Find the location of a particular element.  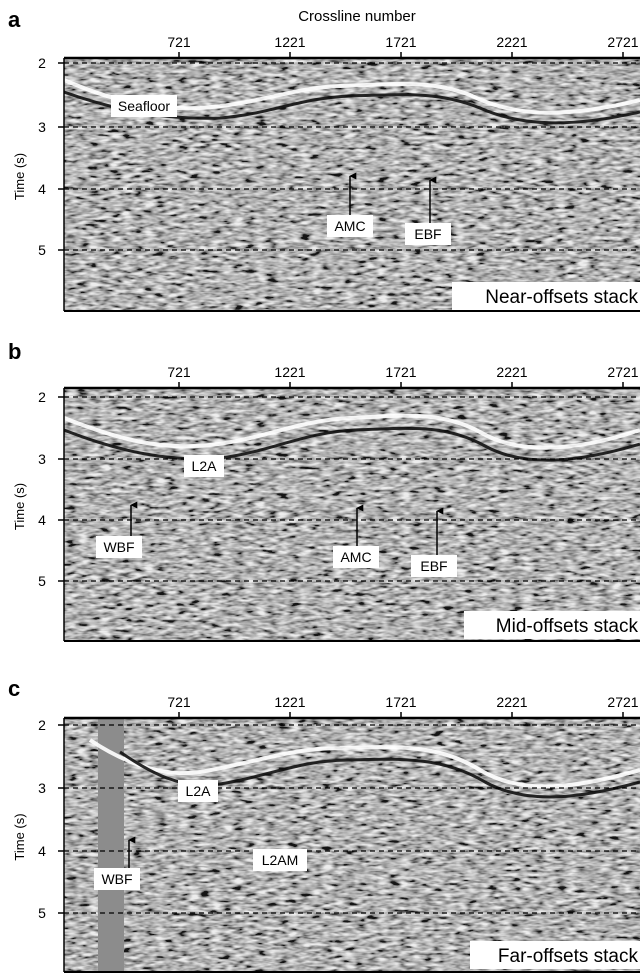

panel-letter: c is located at coordinates (14, 688).